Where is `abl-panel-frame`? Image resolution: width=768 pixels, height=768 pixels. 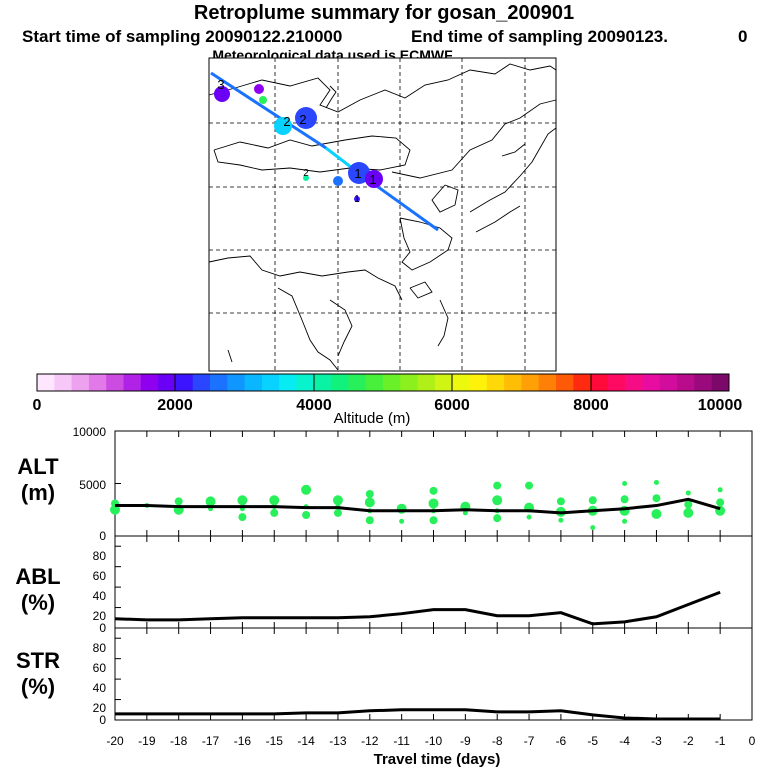
abl-panel-frame is located at coordinates (433, 582).